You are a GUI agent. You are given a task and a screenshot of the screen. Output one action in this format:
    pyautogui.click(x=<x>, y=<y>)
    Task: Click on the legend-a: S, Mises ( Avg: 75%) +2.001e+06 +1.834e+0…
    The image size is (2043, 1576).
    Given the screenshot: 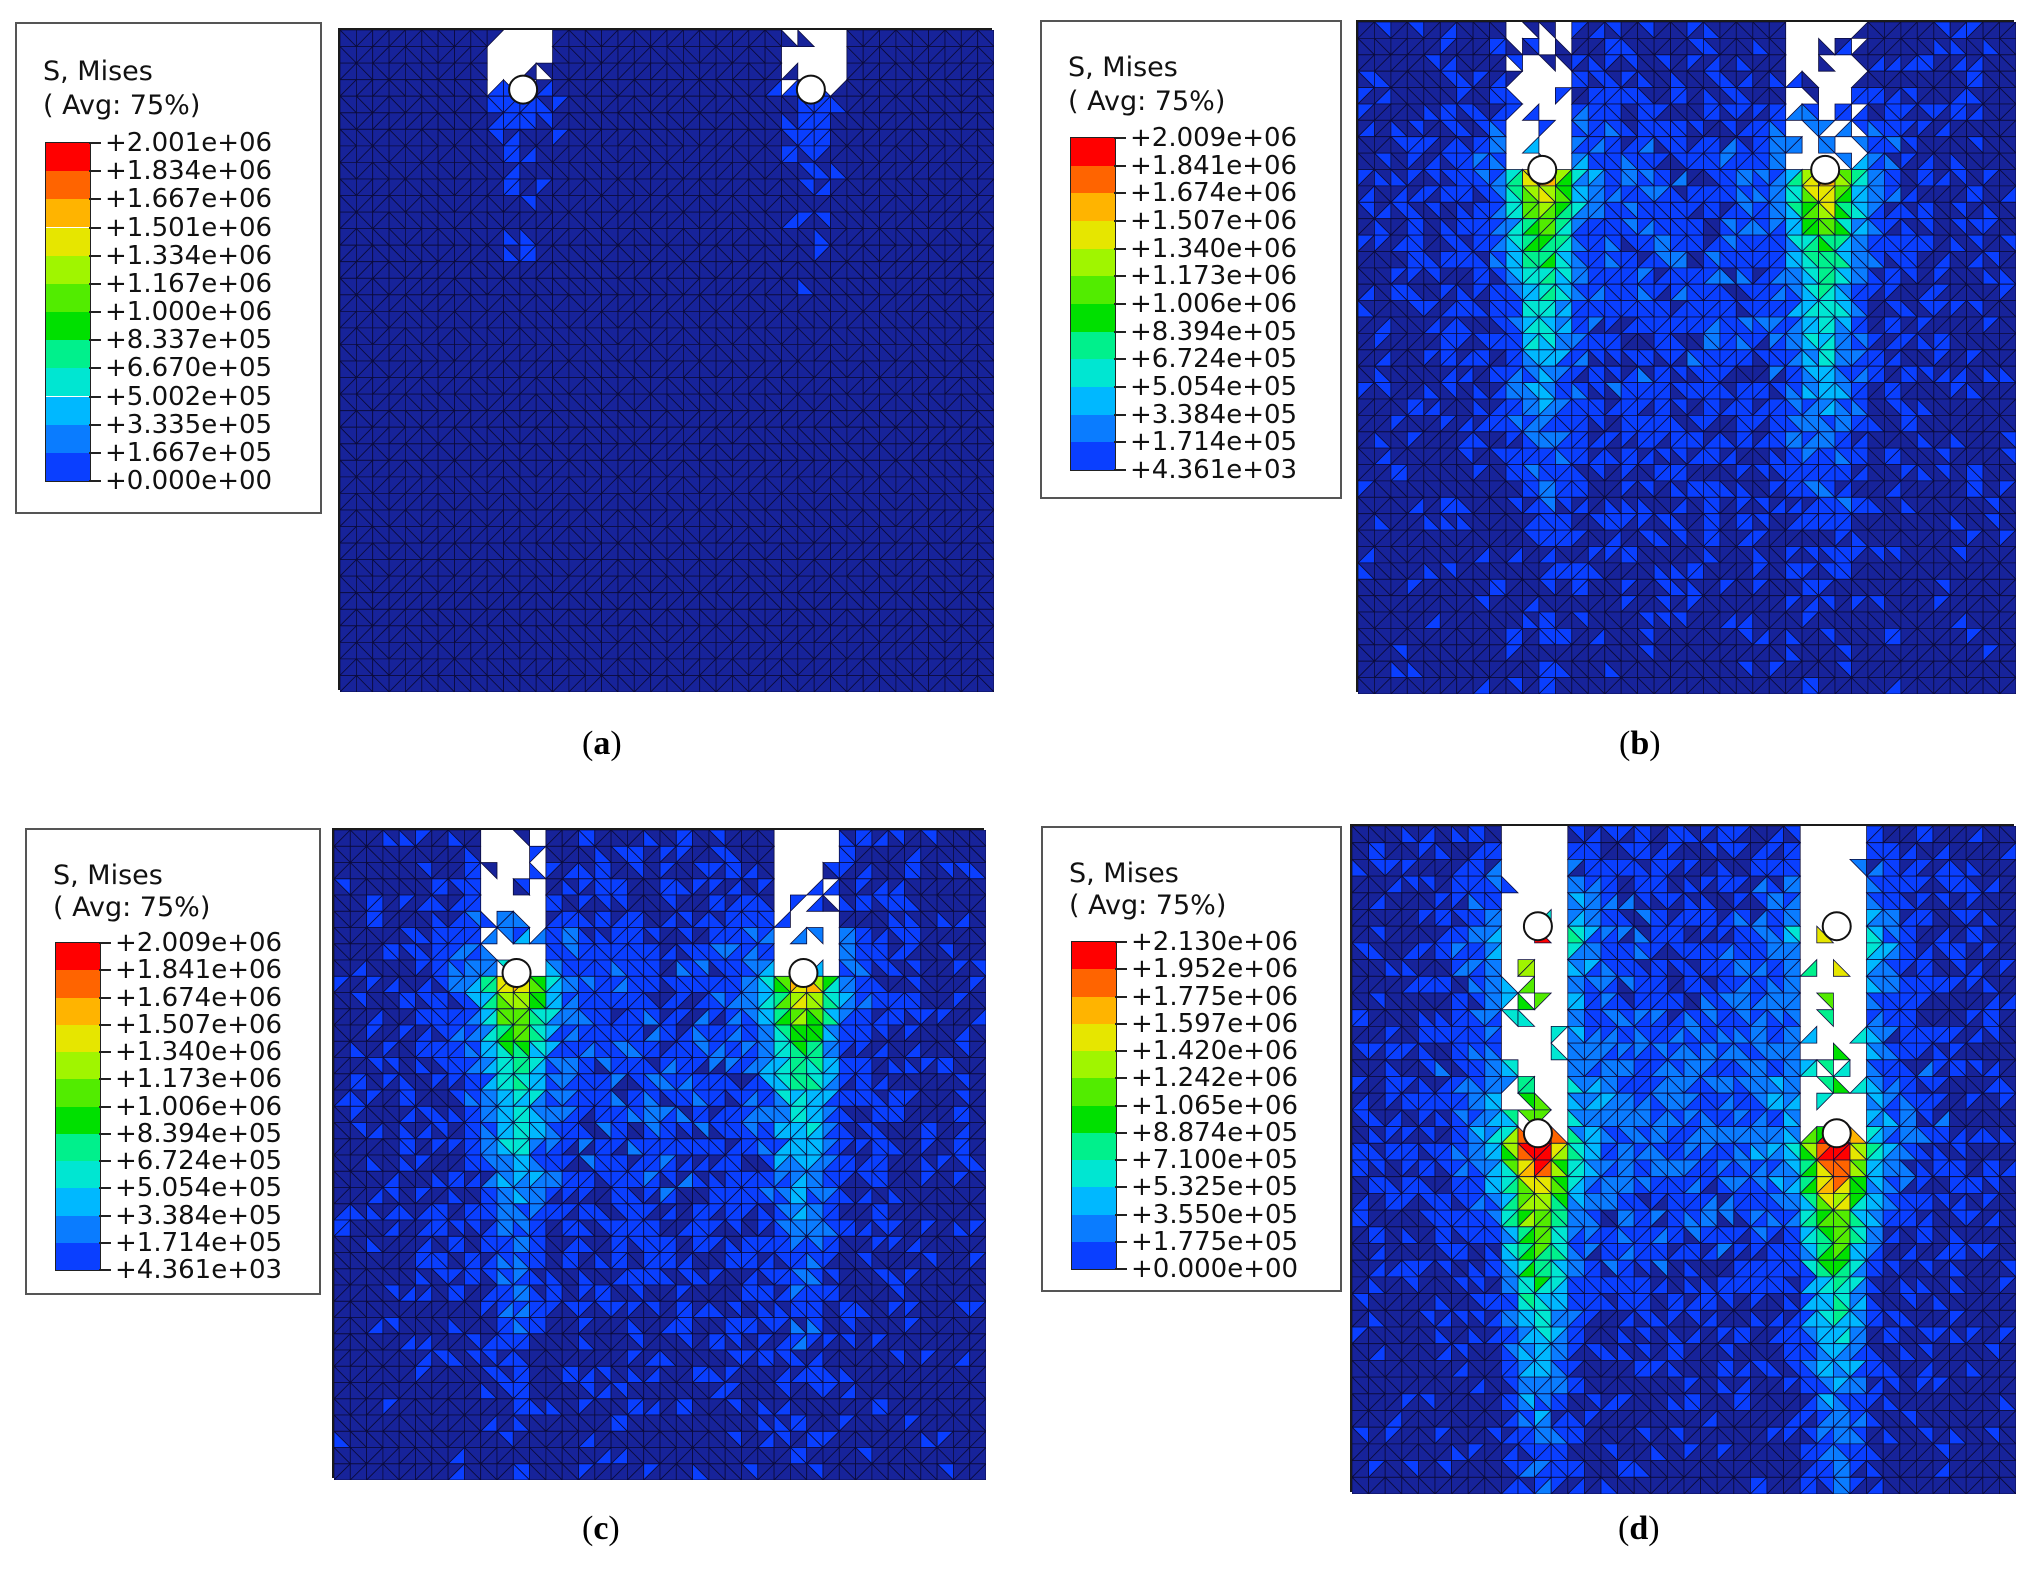 What is the action you would take?
    pyautogui.click(x=168, y=268)
    